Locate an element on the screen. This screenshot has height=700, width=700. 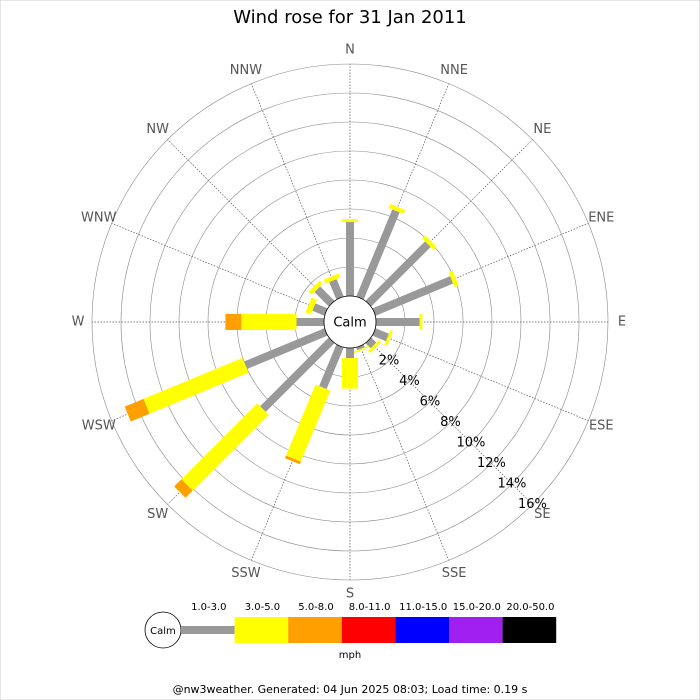
legend-label: 1.0-3.0 is located at coordinates (208, 607).